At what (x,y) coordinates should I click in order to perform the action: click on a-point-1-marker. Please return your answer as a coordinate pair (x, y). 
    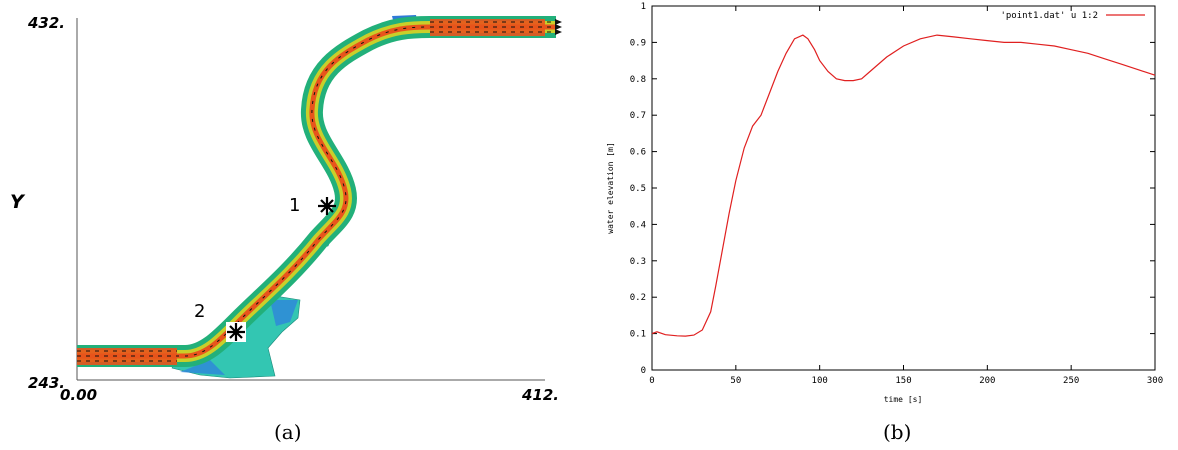
    Looking at the image, I should click on (327, 206).